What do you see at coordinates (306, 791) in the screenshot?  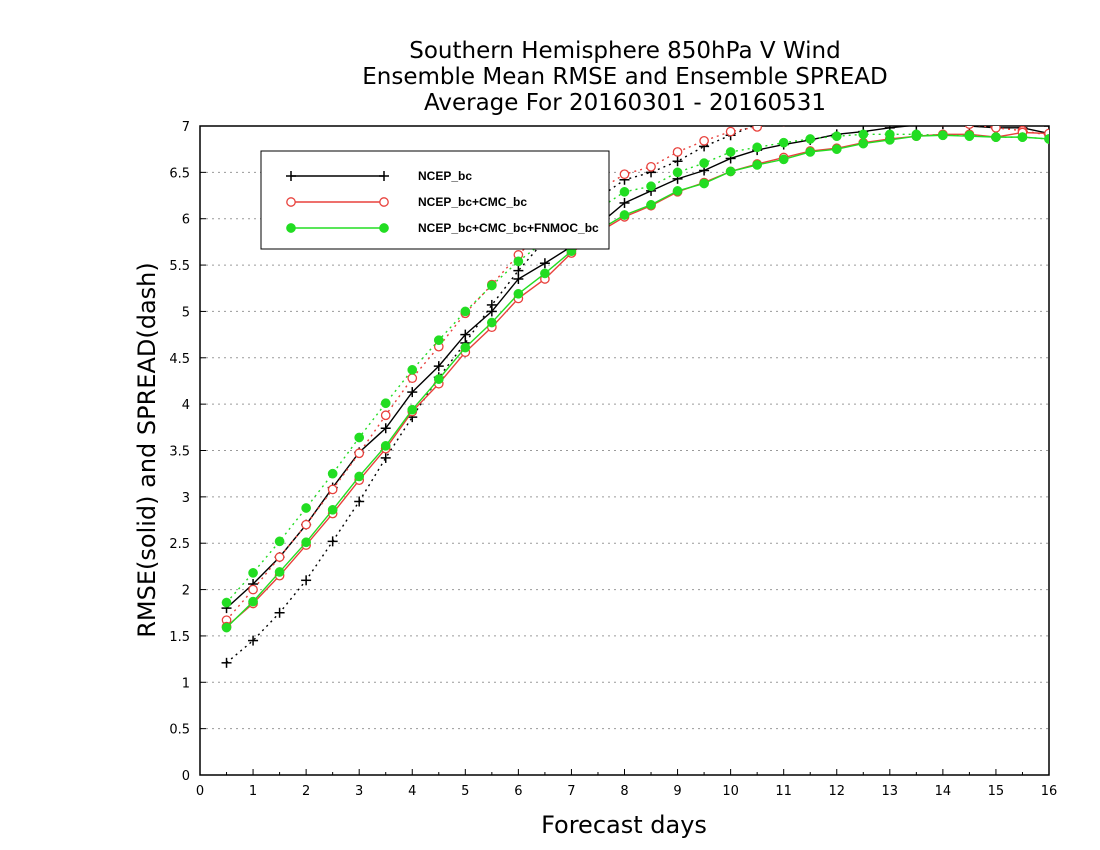 I see `x-tick-label: 2` at bounding box center [306, 791].